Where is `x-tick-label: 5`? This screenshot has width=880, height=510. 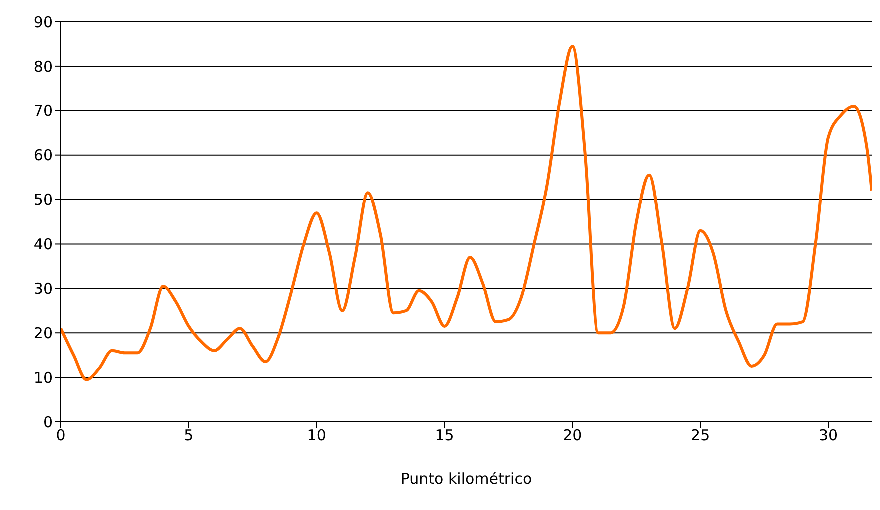
x-tick-label: 5 is located at coordinates (189, 435).